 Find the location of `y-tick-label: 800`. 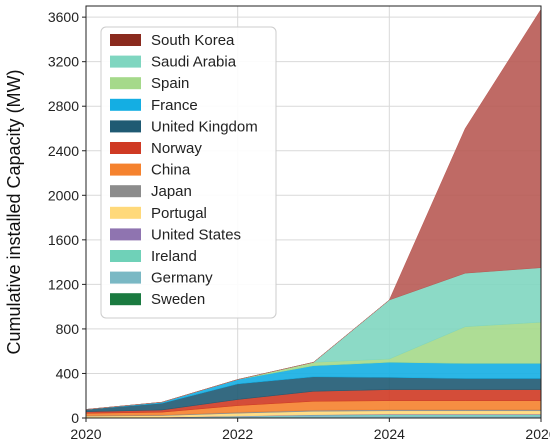

y-tick-label: 800 is located at coordinates (68, 329).